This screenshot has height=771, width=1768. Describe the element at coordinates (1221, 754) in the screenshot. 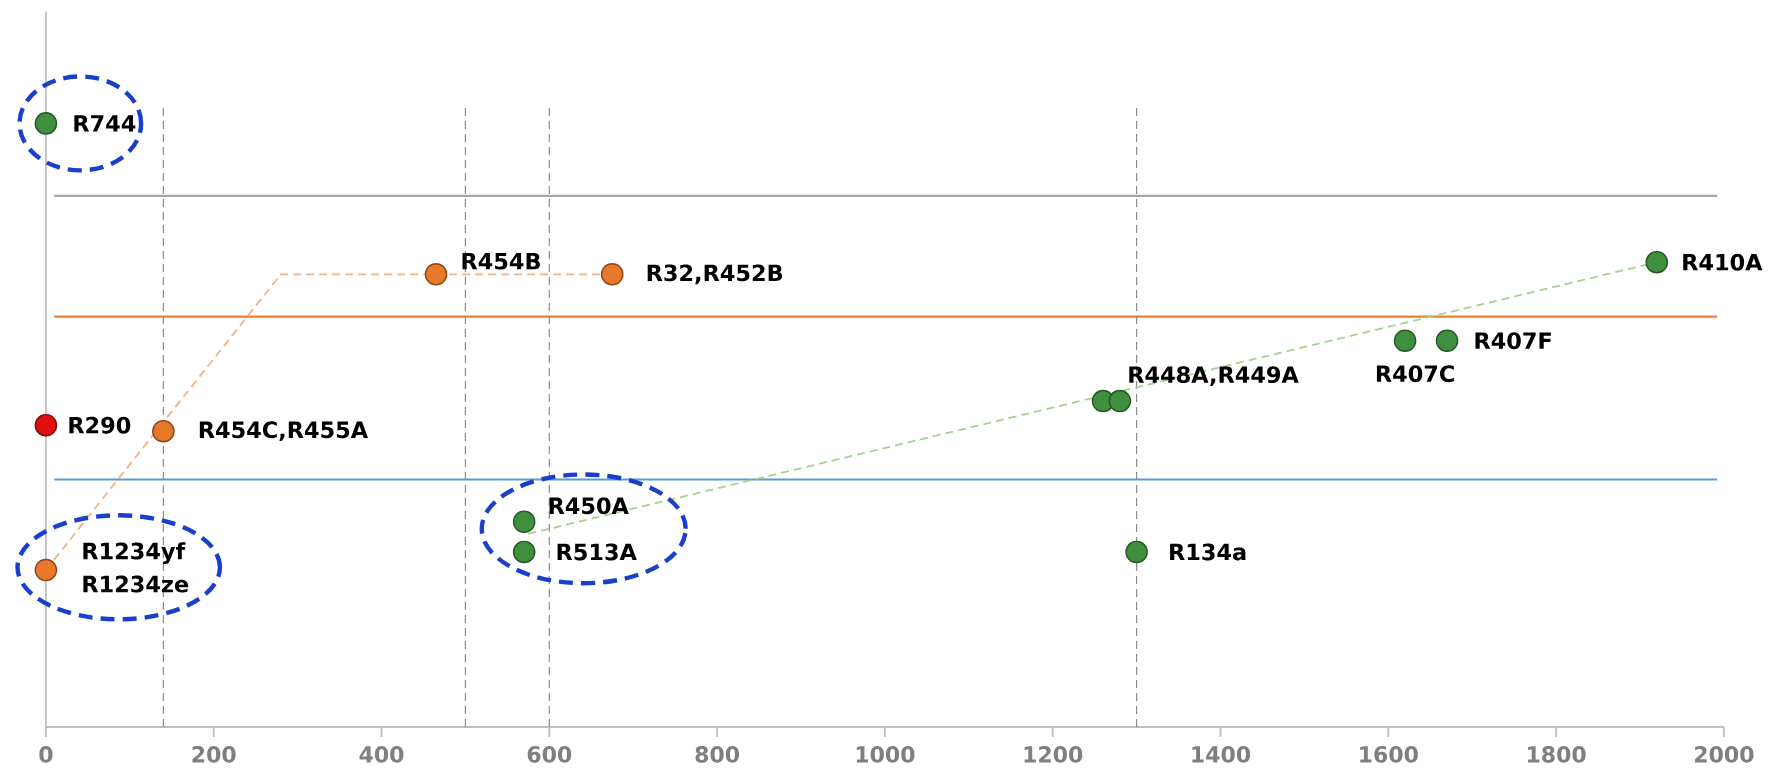

I see `x-tick-label: 1400` at that location.